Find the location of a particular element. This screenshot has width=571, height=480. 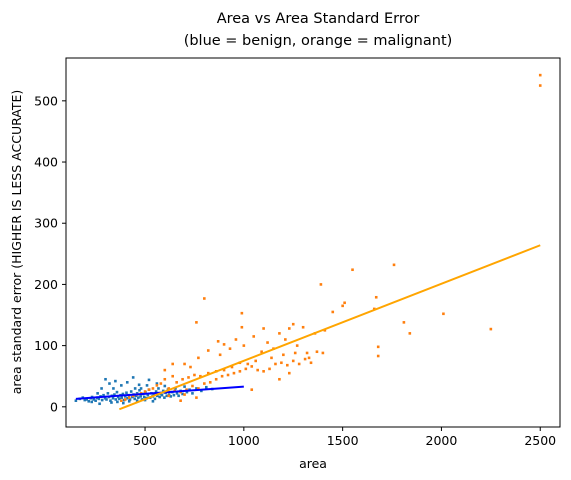

y-tick-label: 0 is located at coordinates (54, 406).